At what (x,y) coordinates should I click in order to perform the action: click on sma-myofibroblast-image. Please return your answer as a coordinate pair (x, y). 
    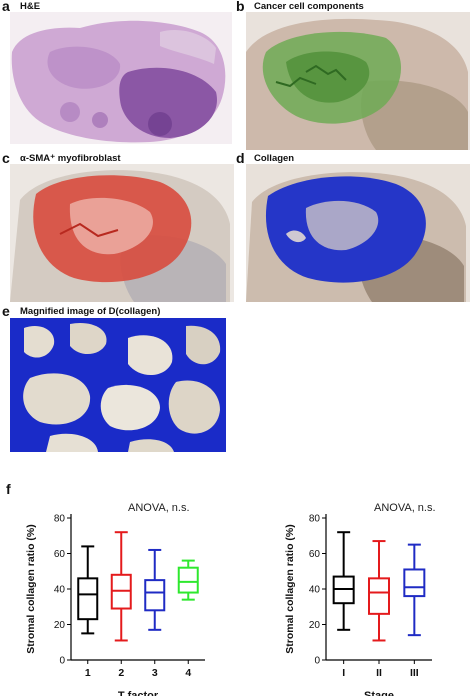
    Looking at the image, I should click on (122, 233).